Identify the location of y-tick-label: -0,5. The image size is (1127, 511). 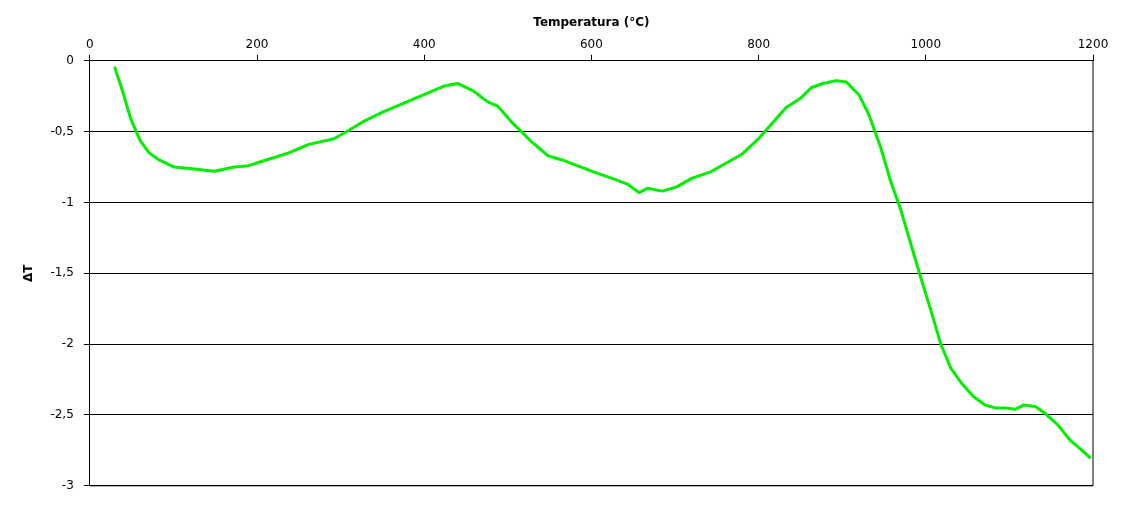
(62, 130).